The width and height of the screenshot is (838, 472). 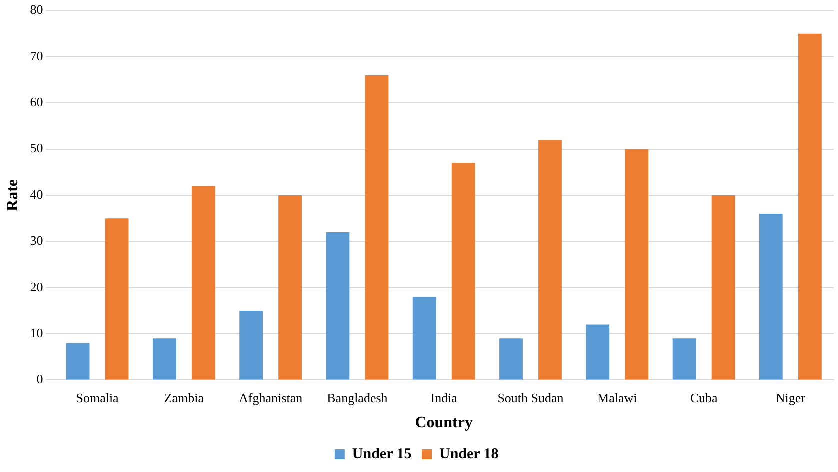 I want to click on x-tick-label: India, so click(x=444, y=398).